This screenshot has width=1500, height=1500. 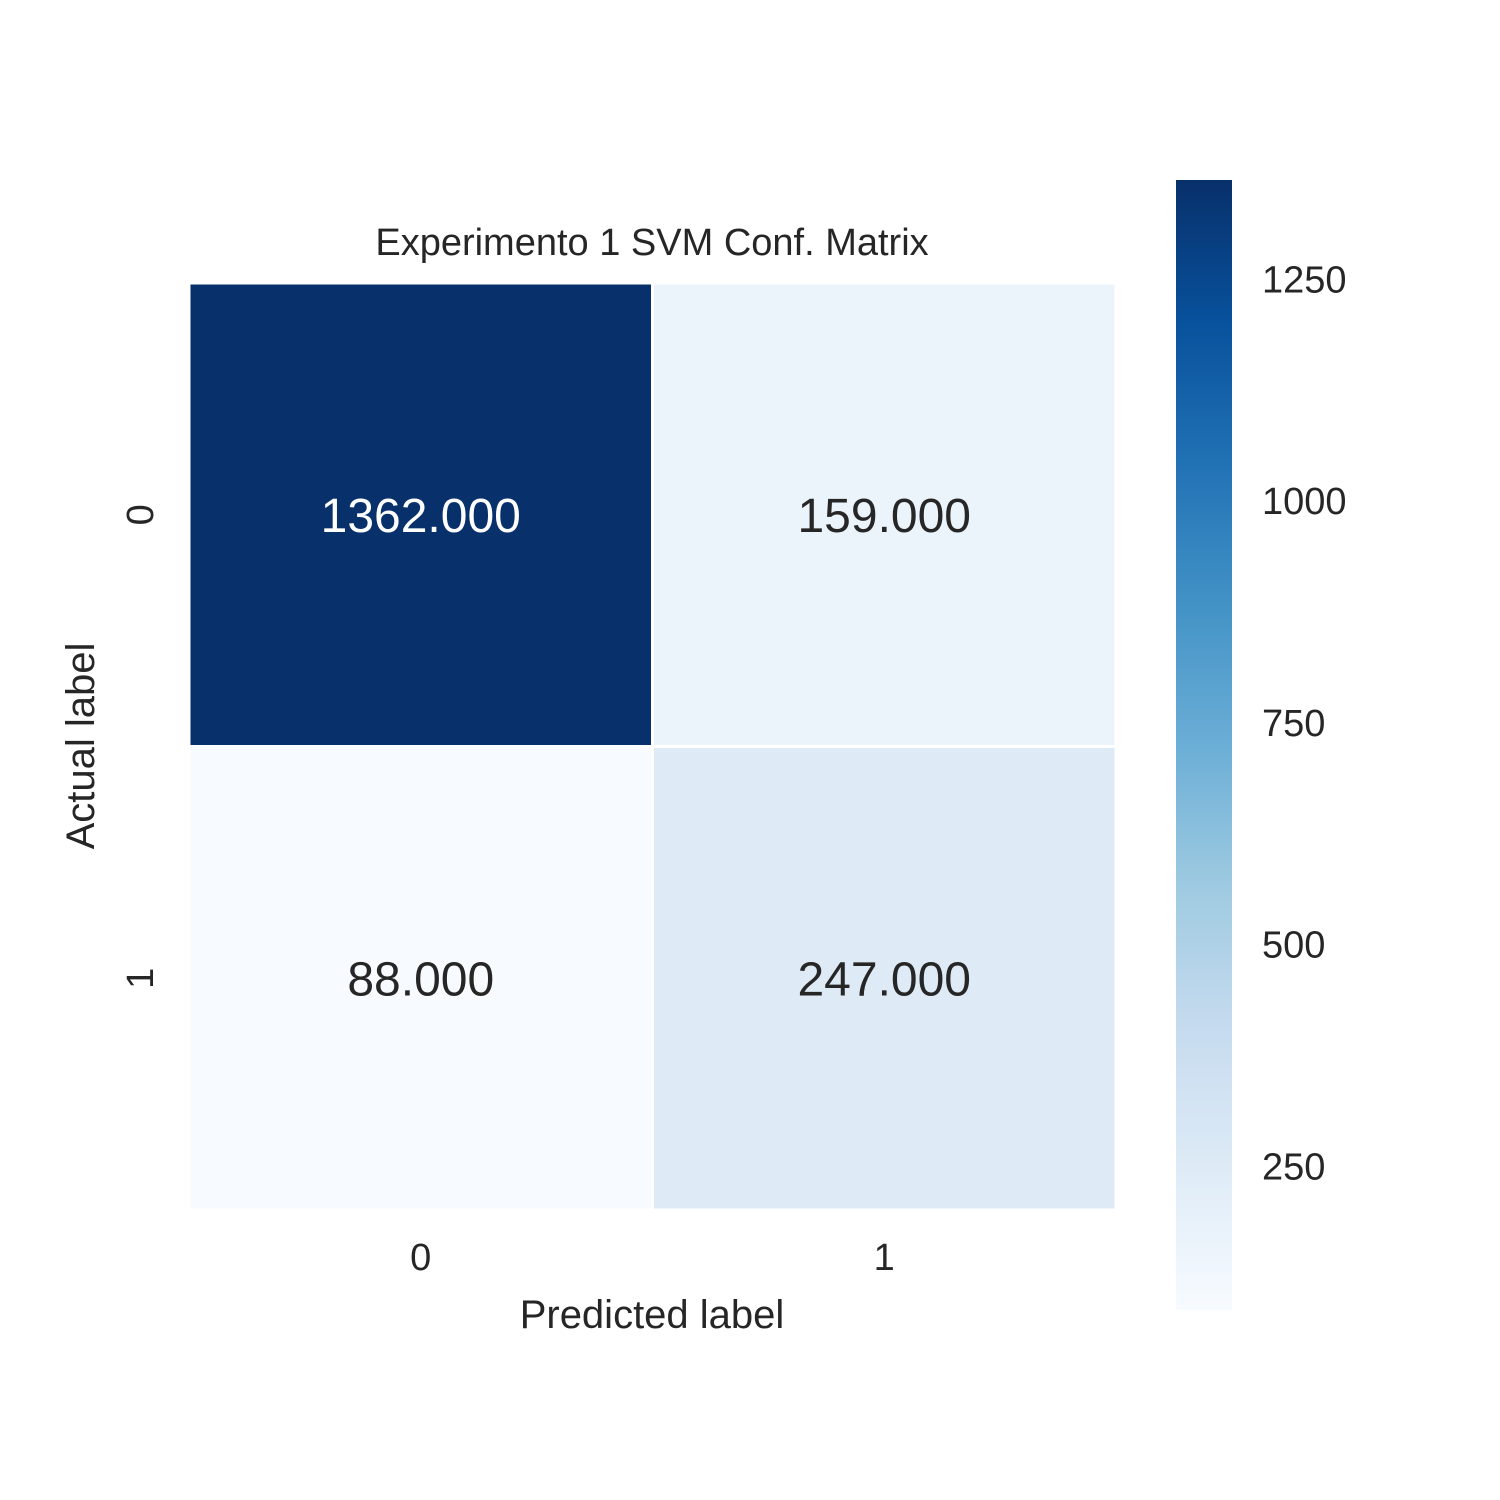 What do you see at coordinates (884, 1258) in the screenshot?
I see `x-tick-label-1: 1` at bounding box center [884, 1258].